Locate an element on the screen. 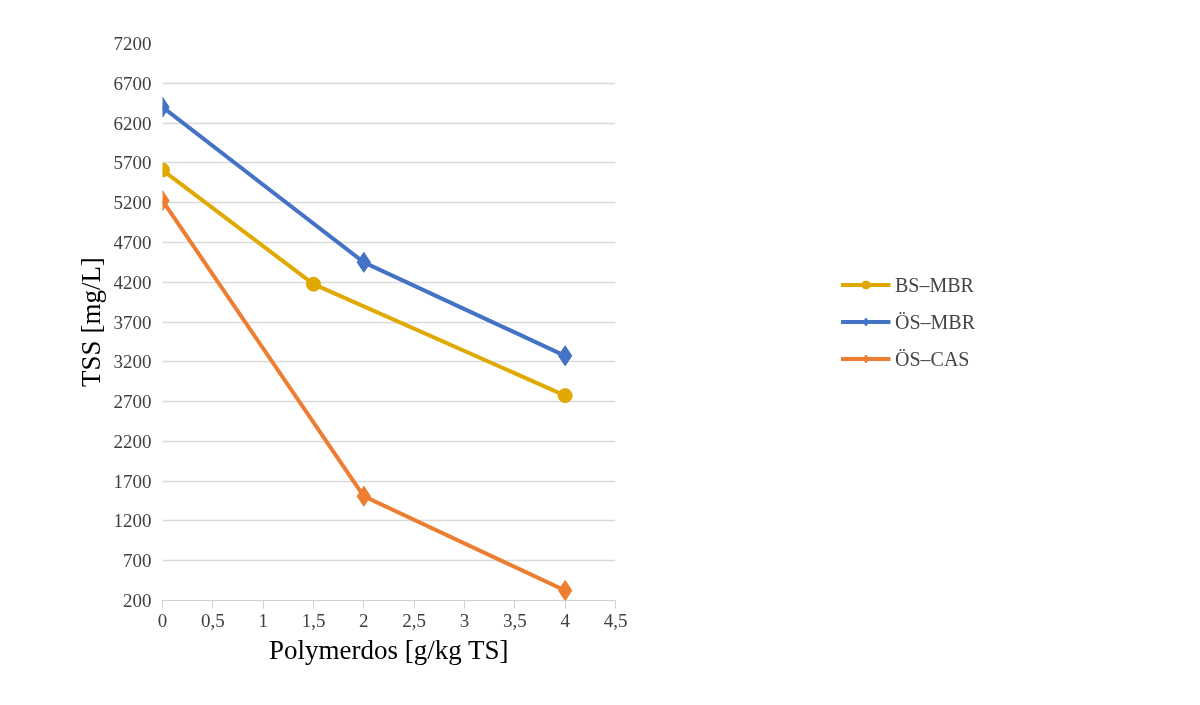 Image resolution: width=1200 pixels, height=705 pixels. x-axis-title: Polymerdos [g/kg TS] is located at coordinates (389, 649).